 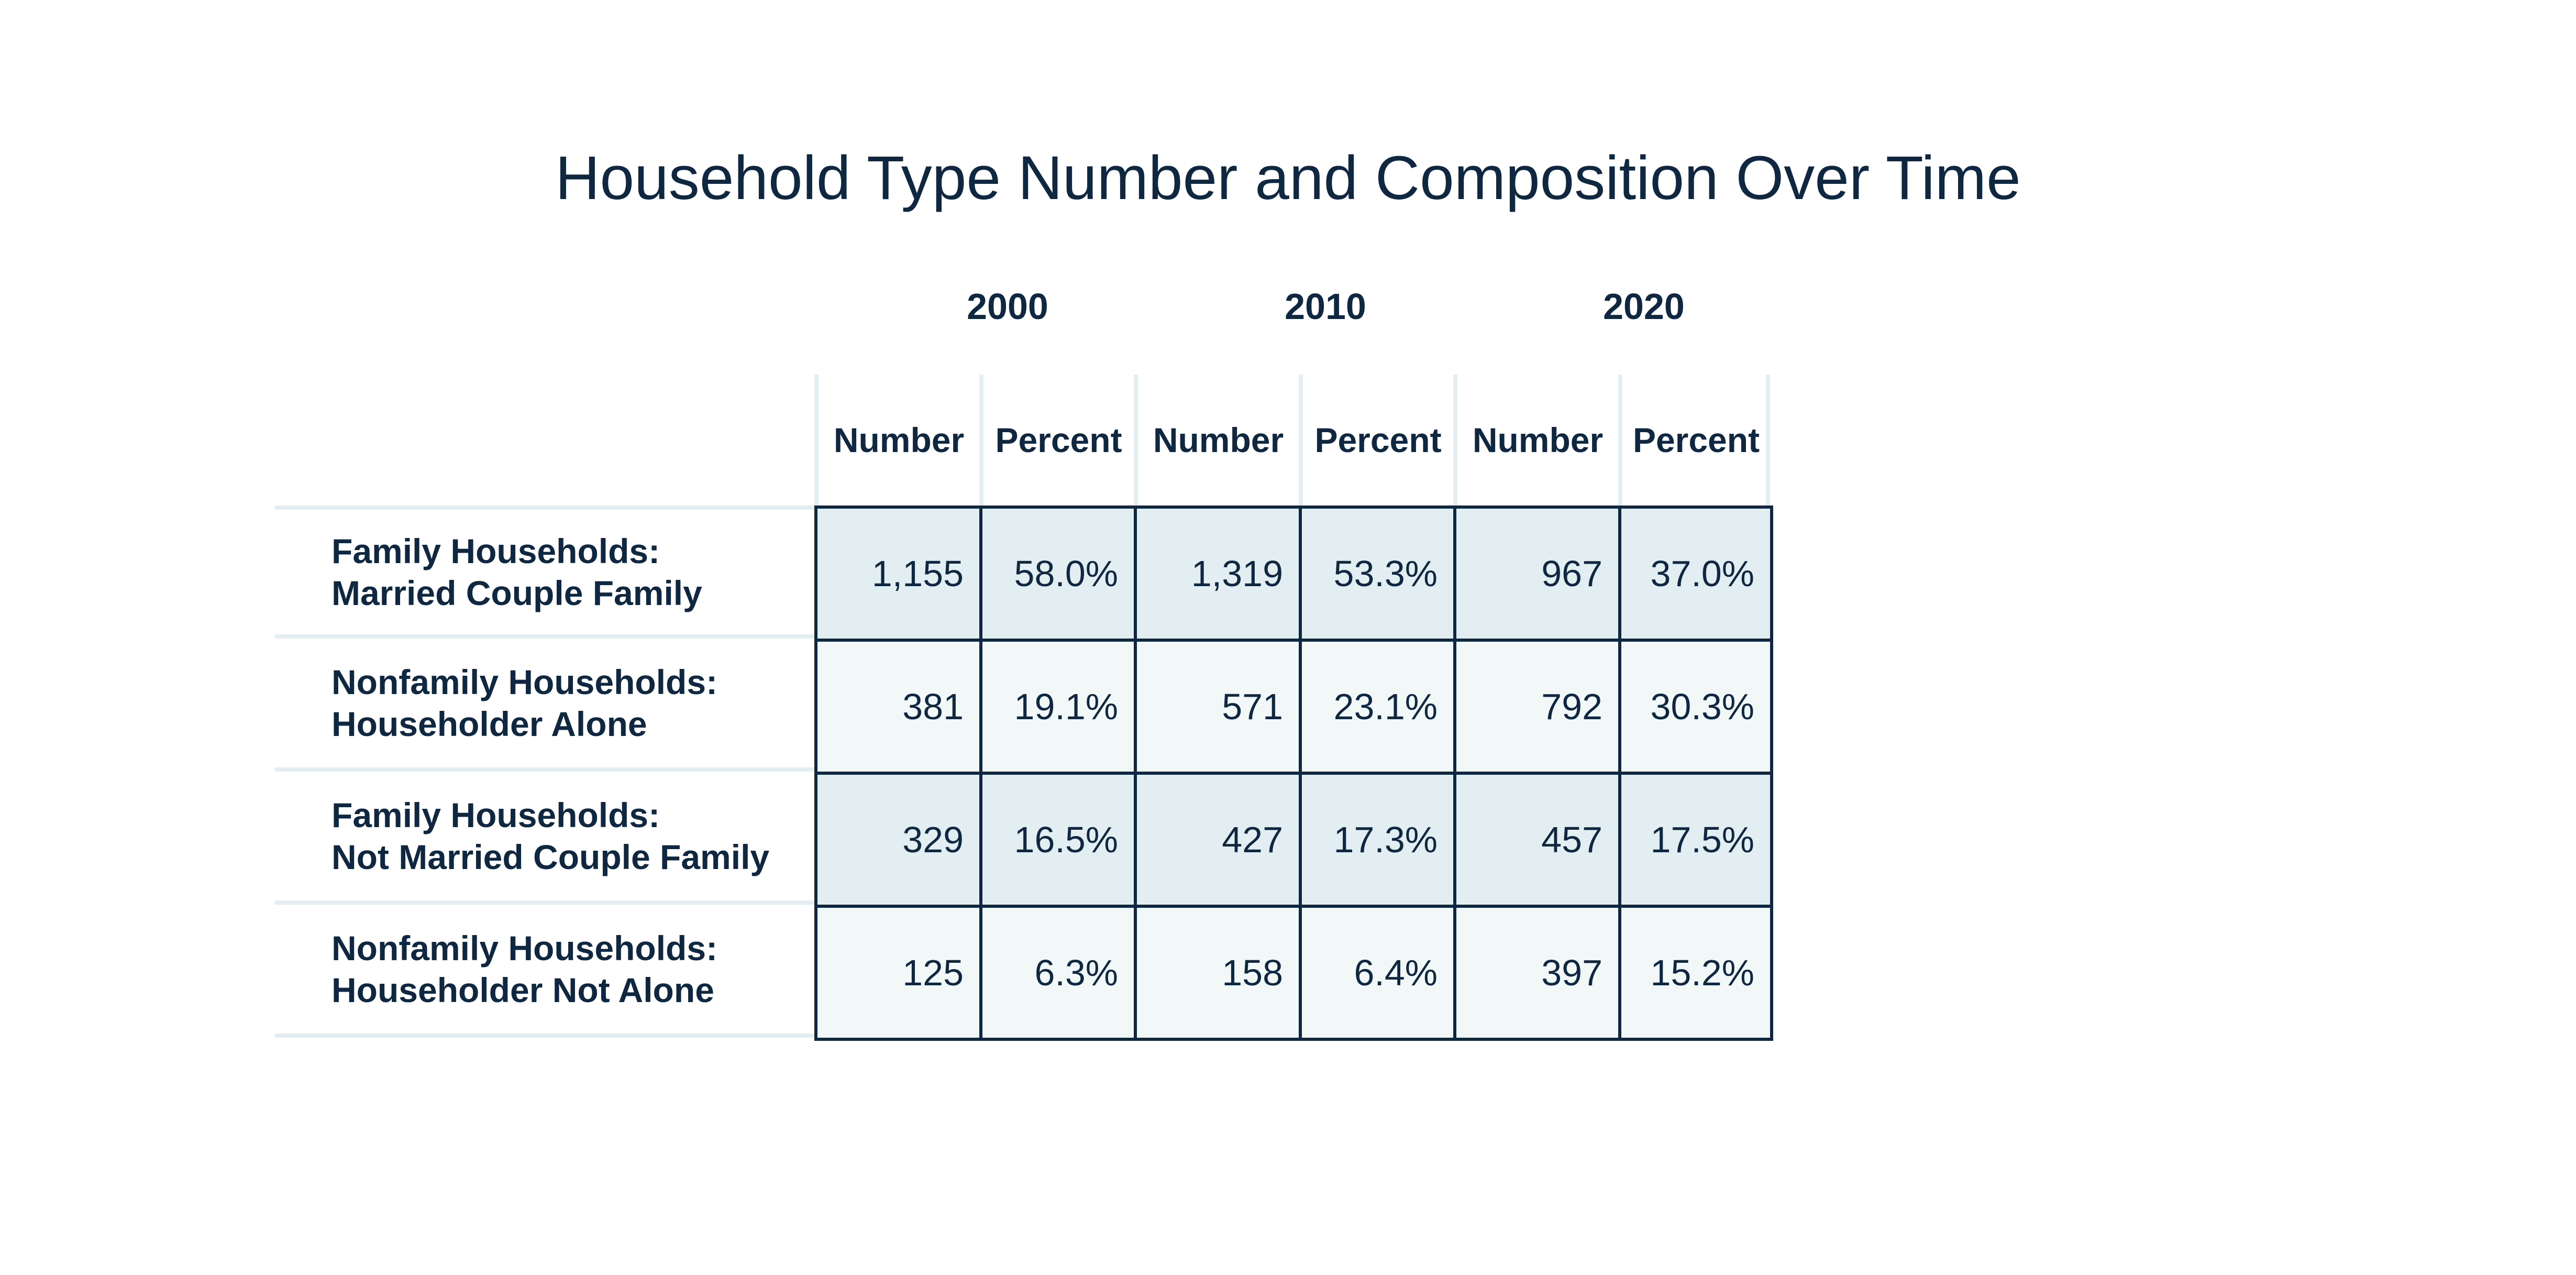 What do you see at coordinates (1377, 573) in the screenshot?
I see `table-cell: 53.3%` at bounding box center [1377, 573].